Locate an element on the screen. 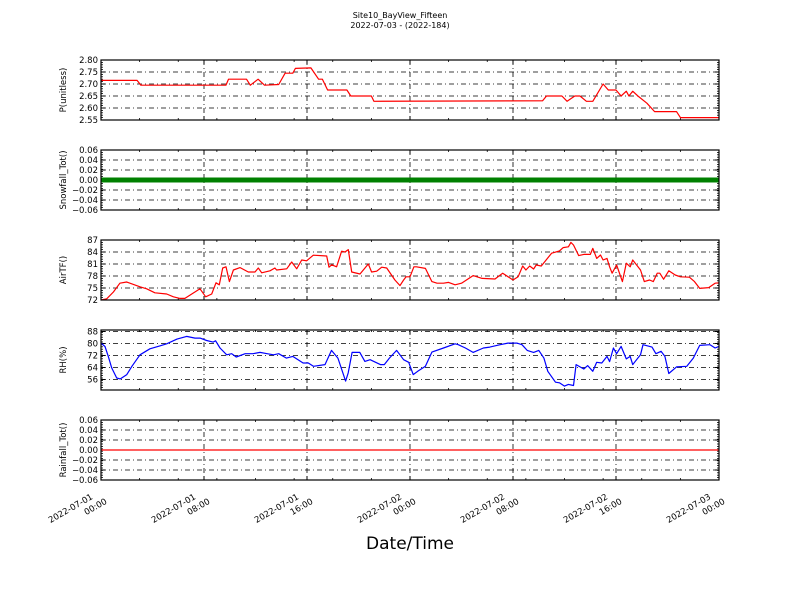  y-tick-label: 84 is located at coordinates (92, 253).